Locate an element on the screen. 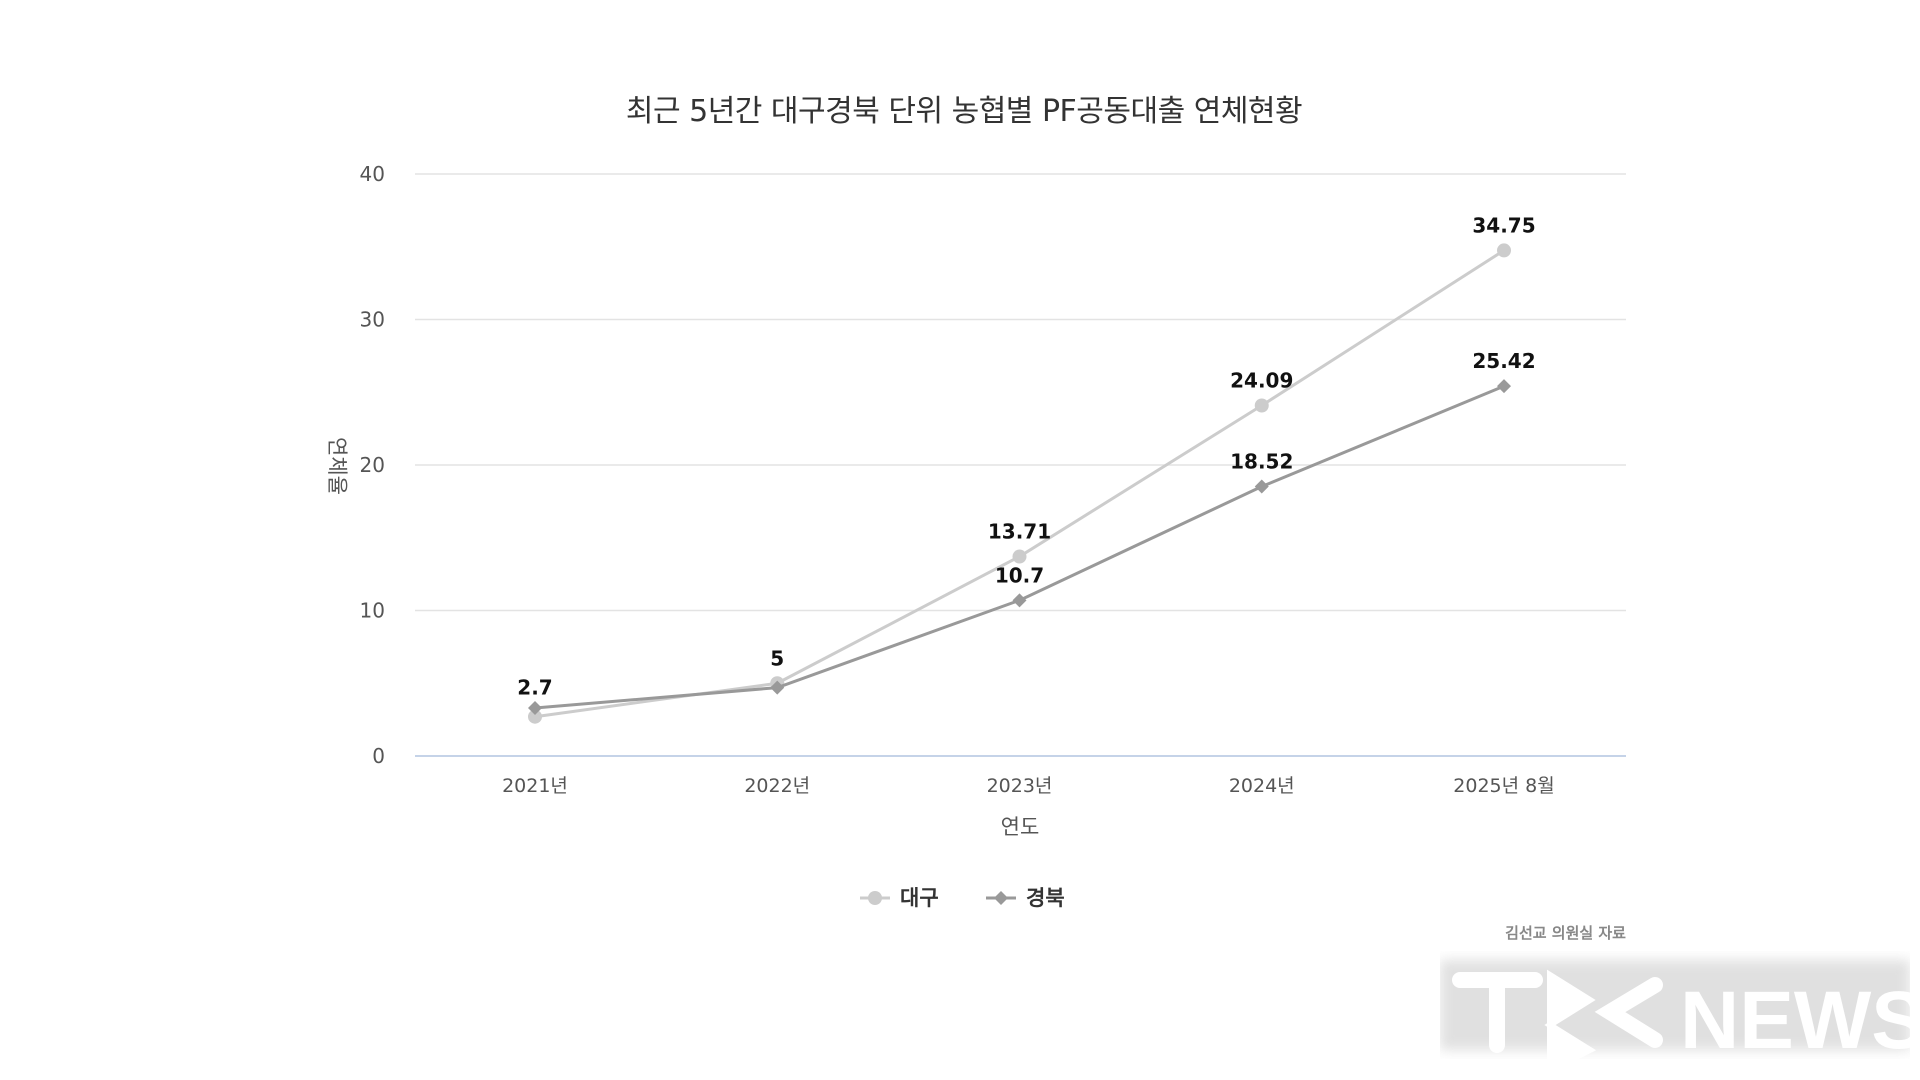 This screenshot has width=1920, height=1080. x-tick-label: 2023년 is located at coordinates (1020, 786).